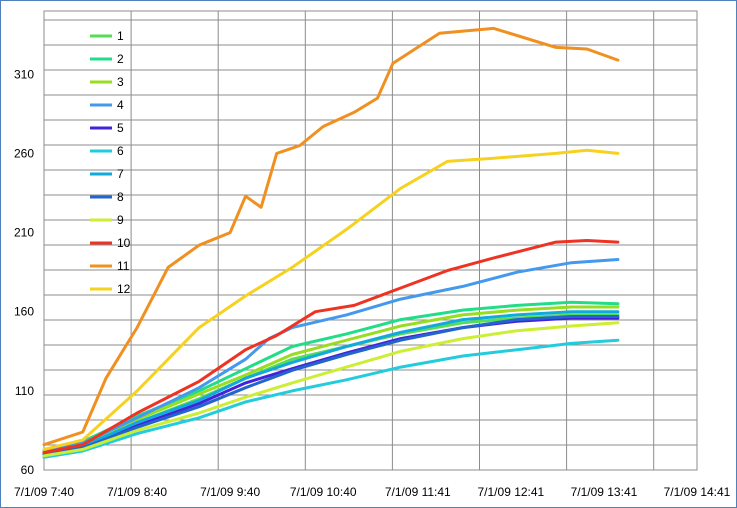  I want to click on x-tick-label: 7/1/09 12:41, so click(511, 492).